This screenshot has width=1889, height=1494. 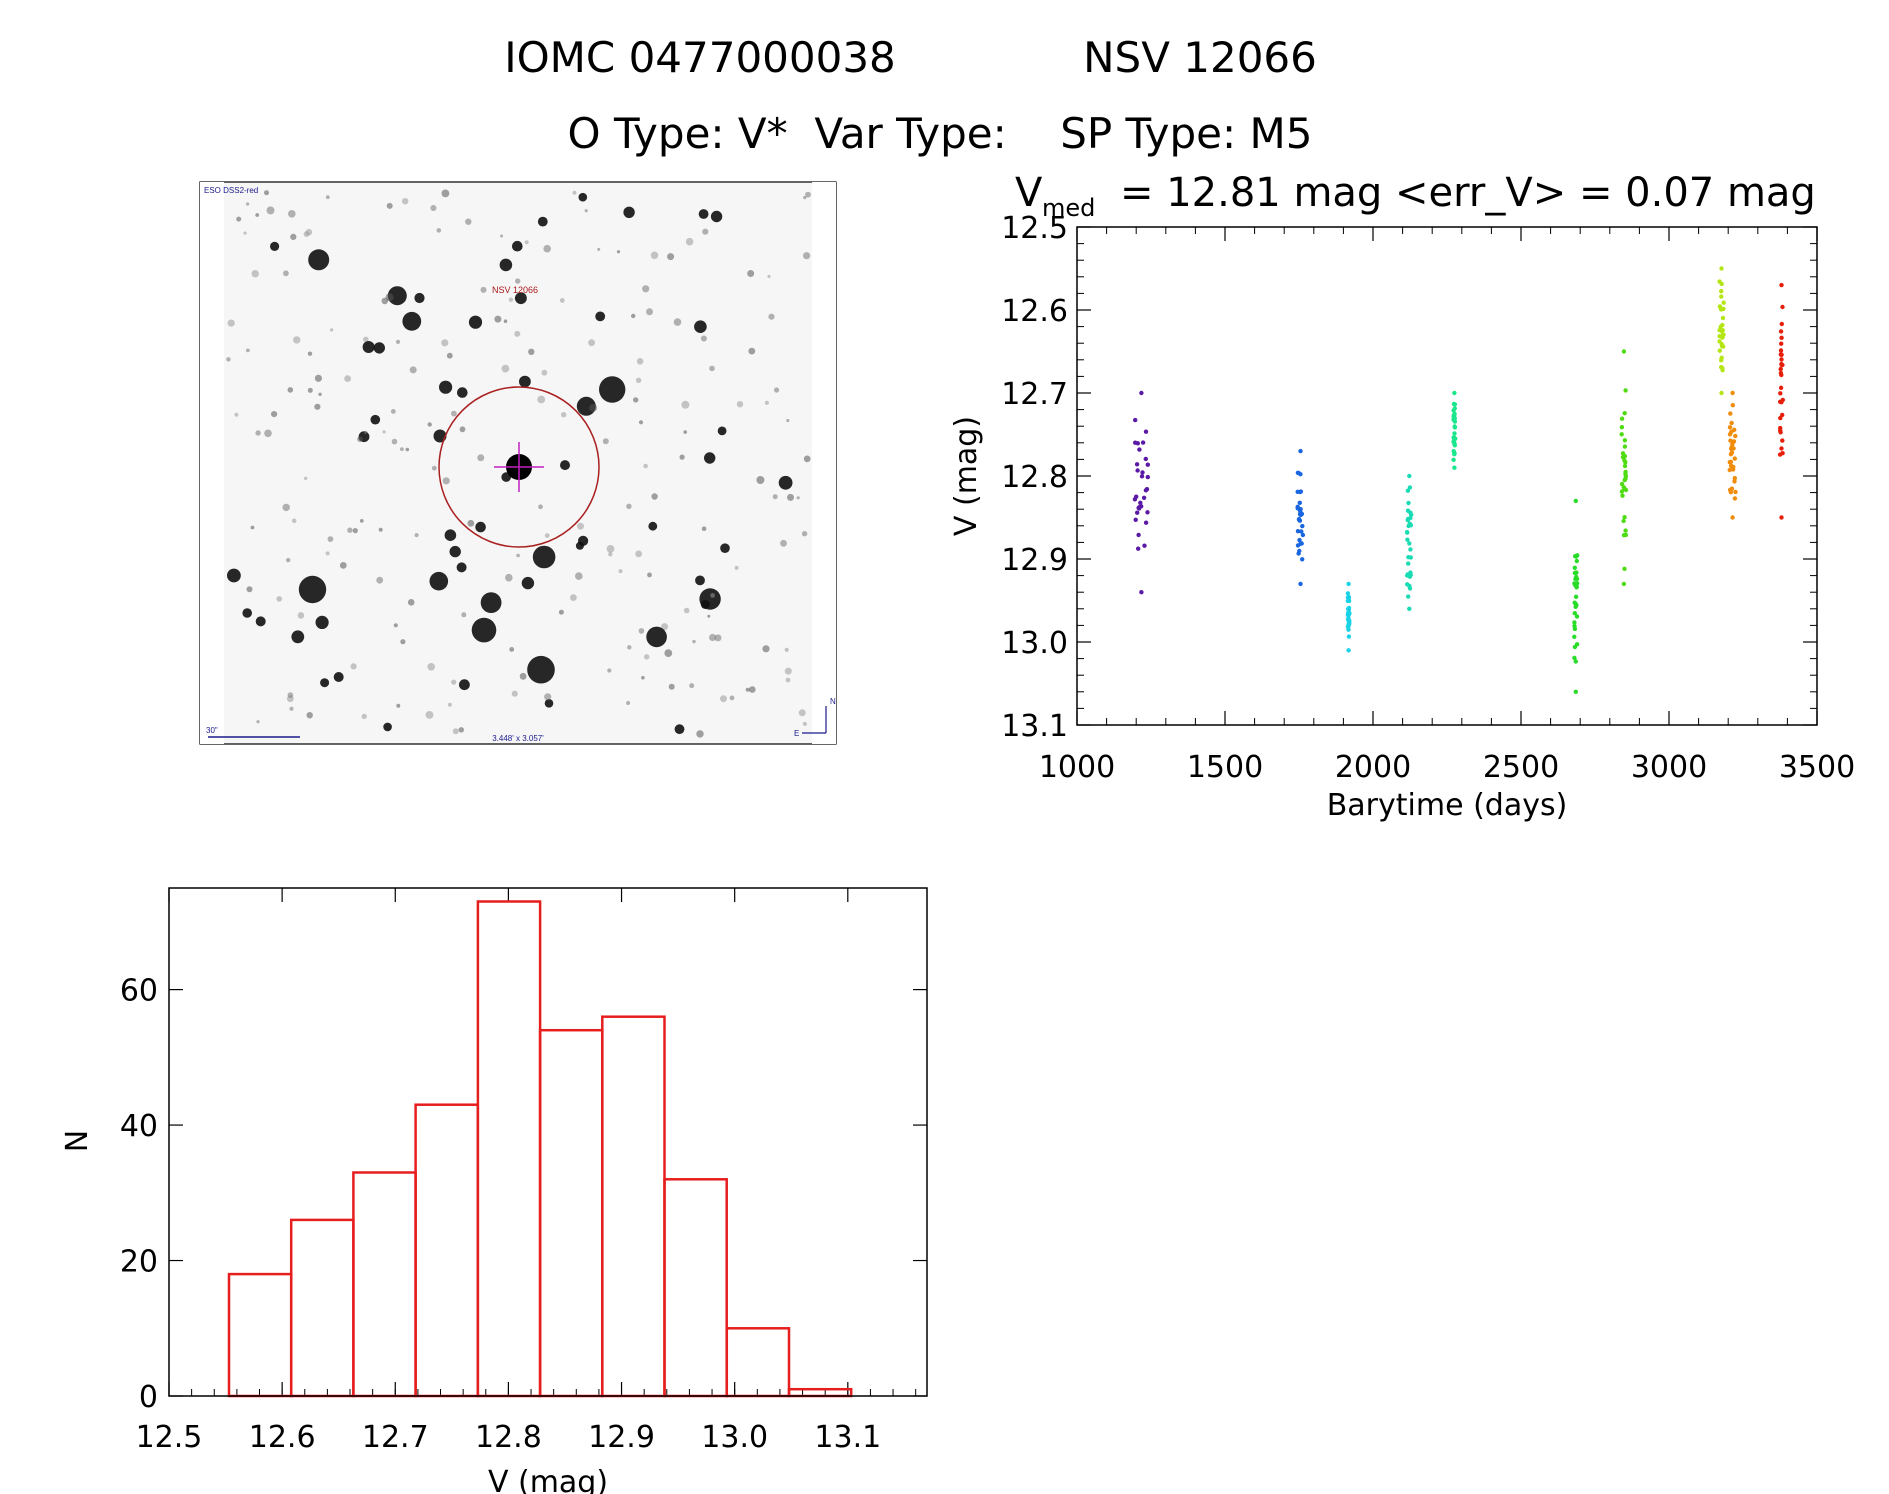 What do you see at coordinates (509, 1149) in the screenshot?
I see `hist-bar` at bounding box center [509, 1149].